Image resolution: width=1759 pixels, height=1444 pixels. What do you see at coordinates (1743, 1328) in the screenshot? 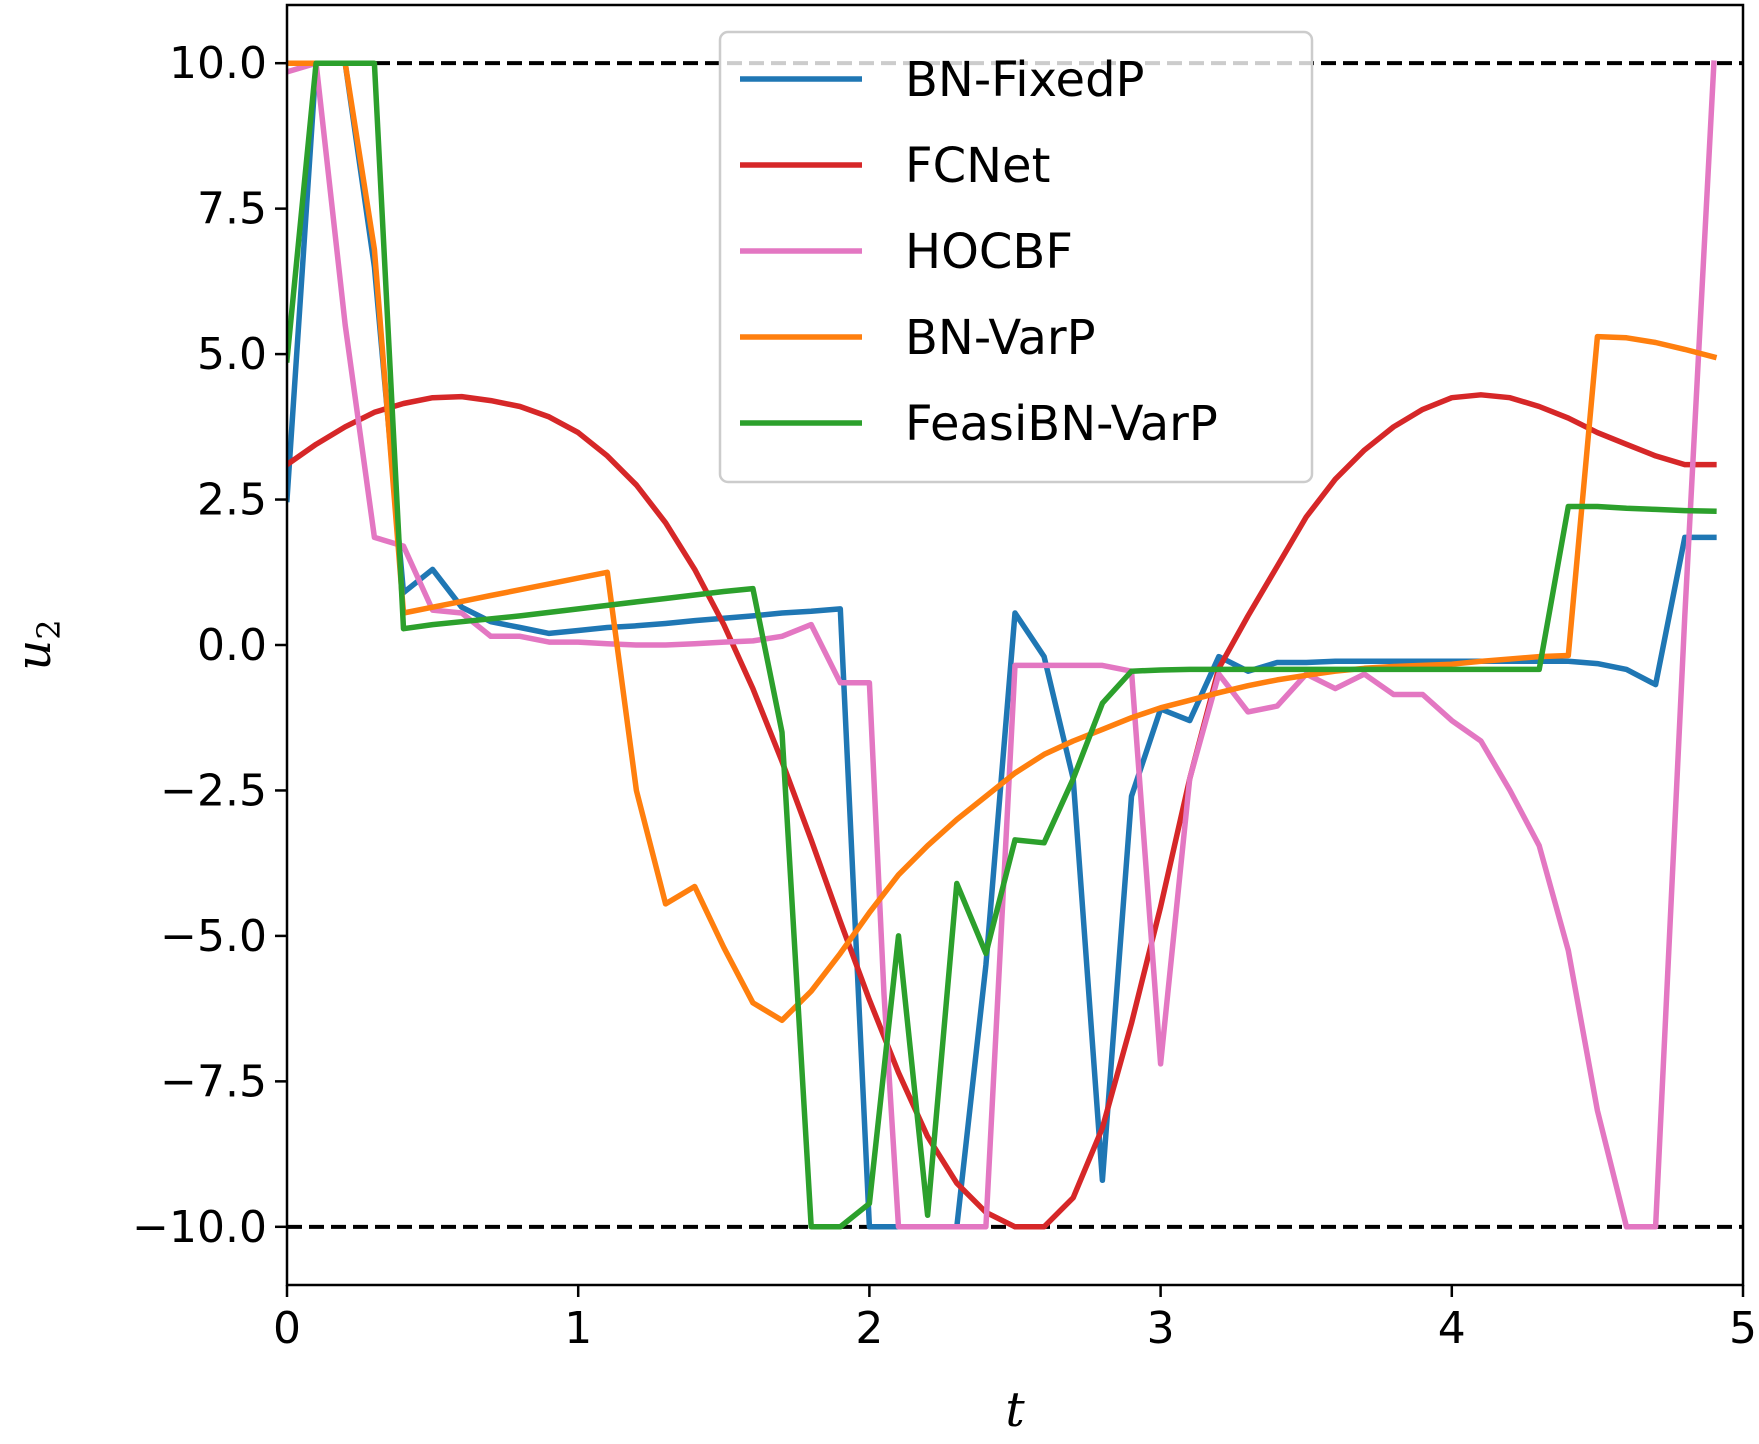
I see `x-tick-label: 5` at bounding box center [1743, 1328].